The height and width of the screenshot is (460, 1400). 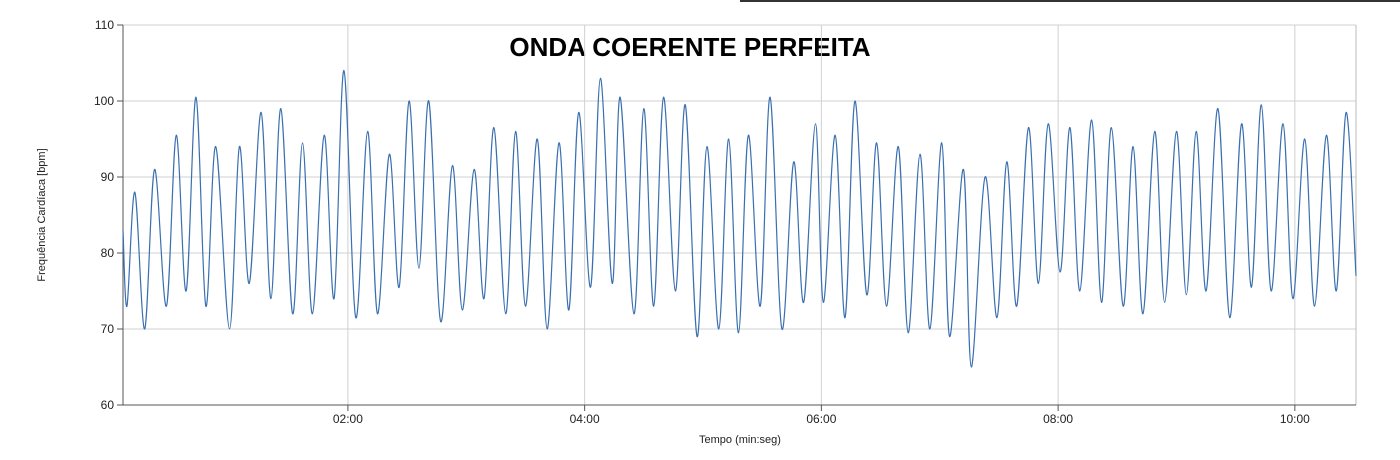 I want to click on x-tick-label: 08:00, so click(x=1058, y=419).